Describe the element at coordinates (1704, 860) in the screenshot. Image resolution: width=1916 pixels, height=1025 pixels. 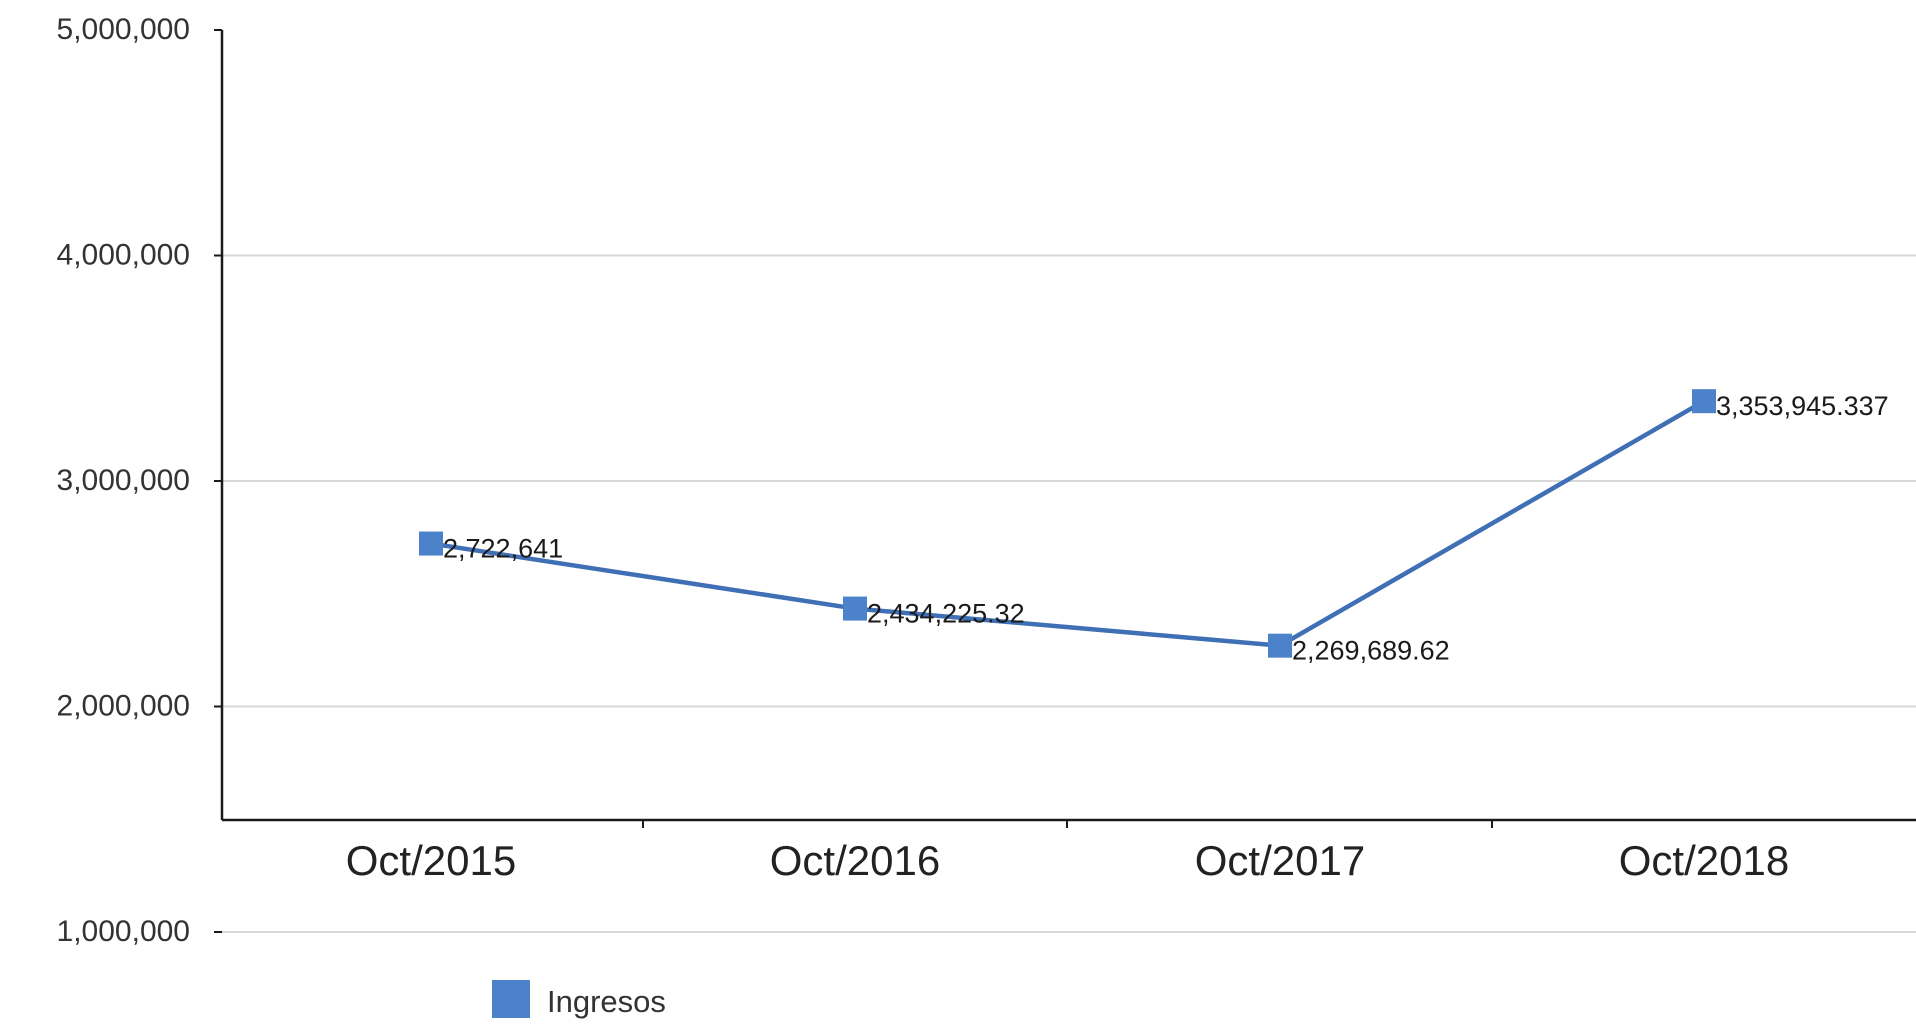
I see `x-tick-label: Oct/2018` at that location.